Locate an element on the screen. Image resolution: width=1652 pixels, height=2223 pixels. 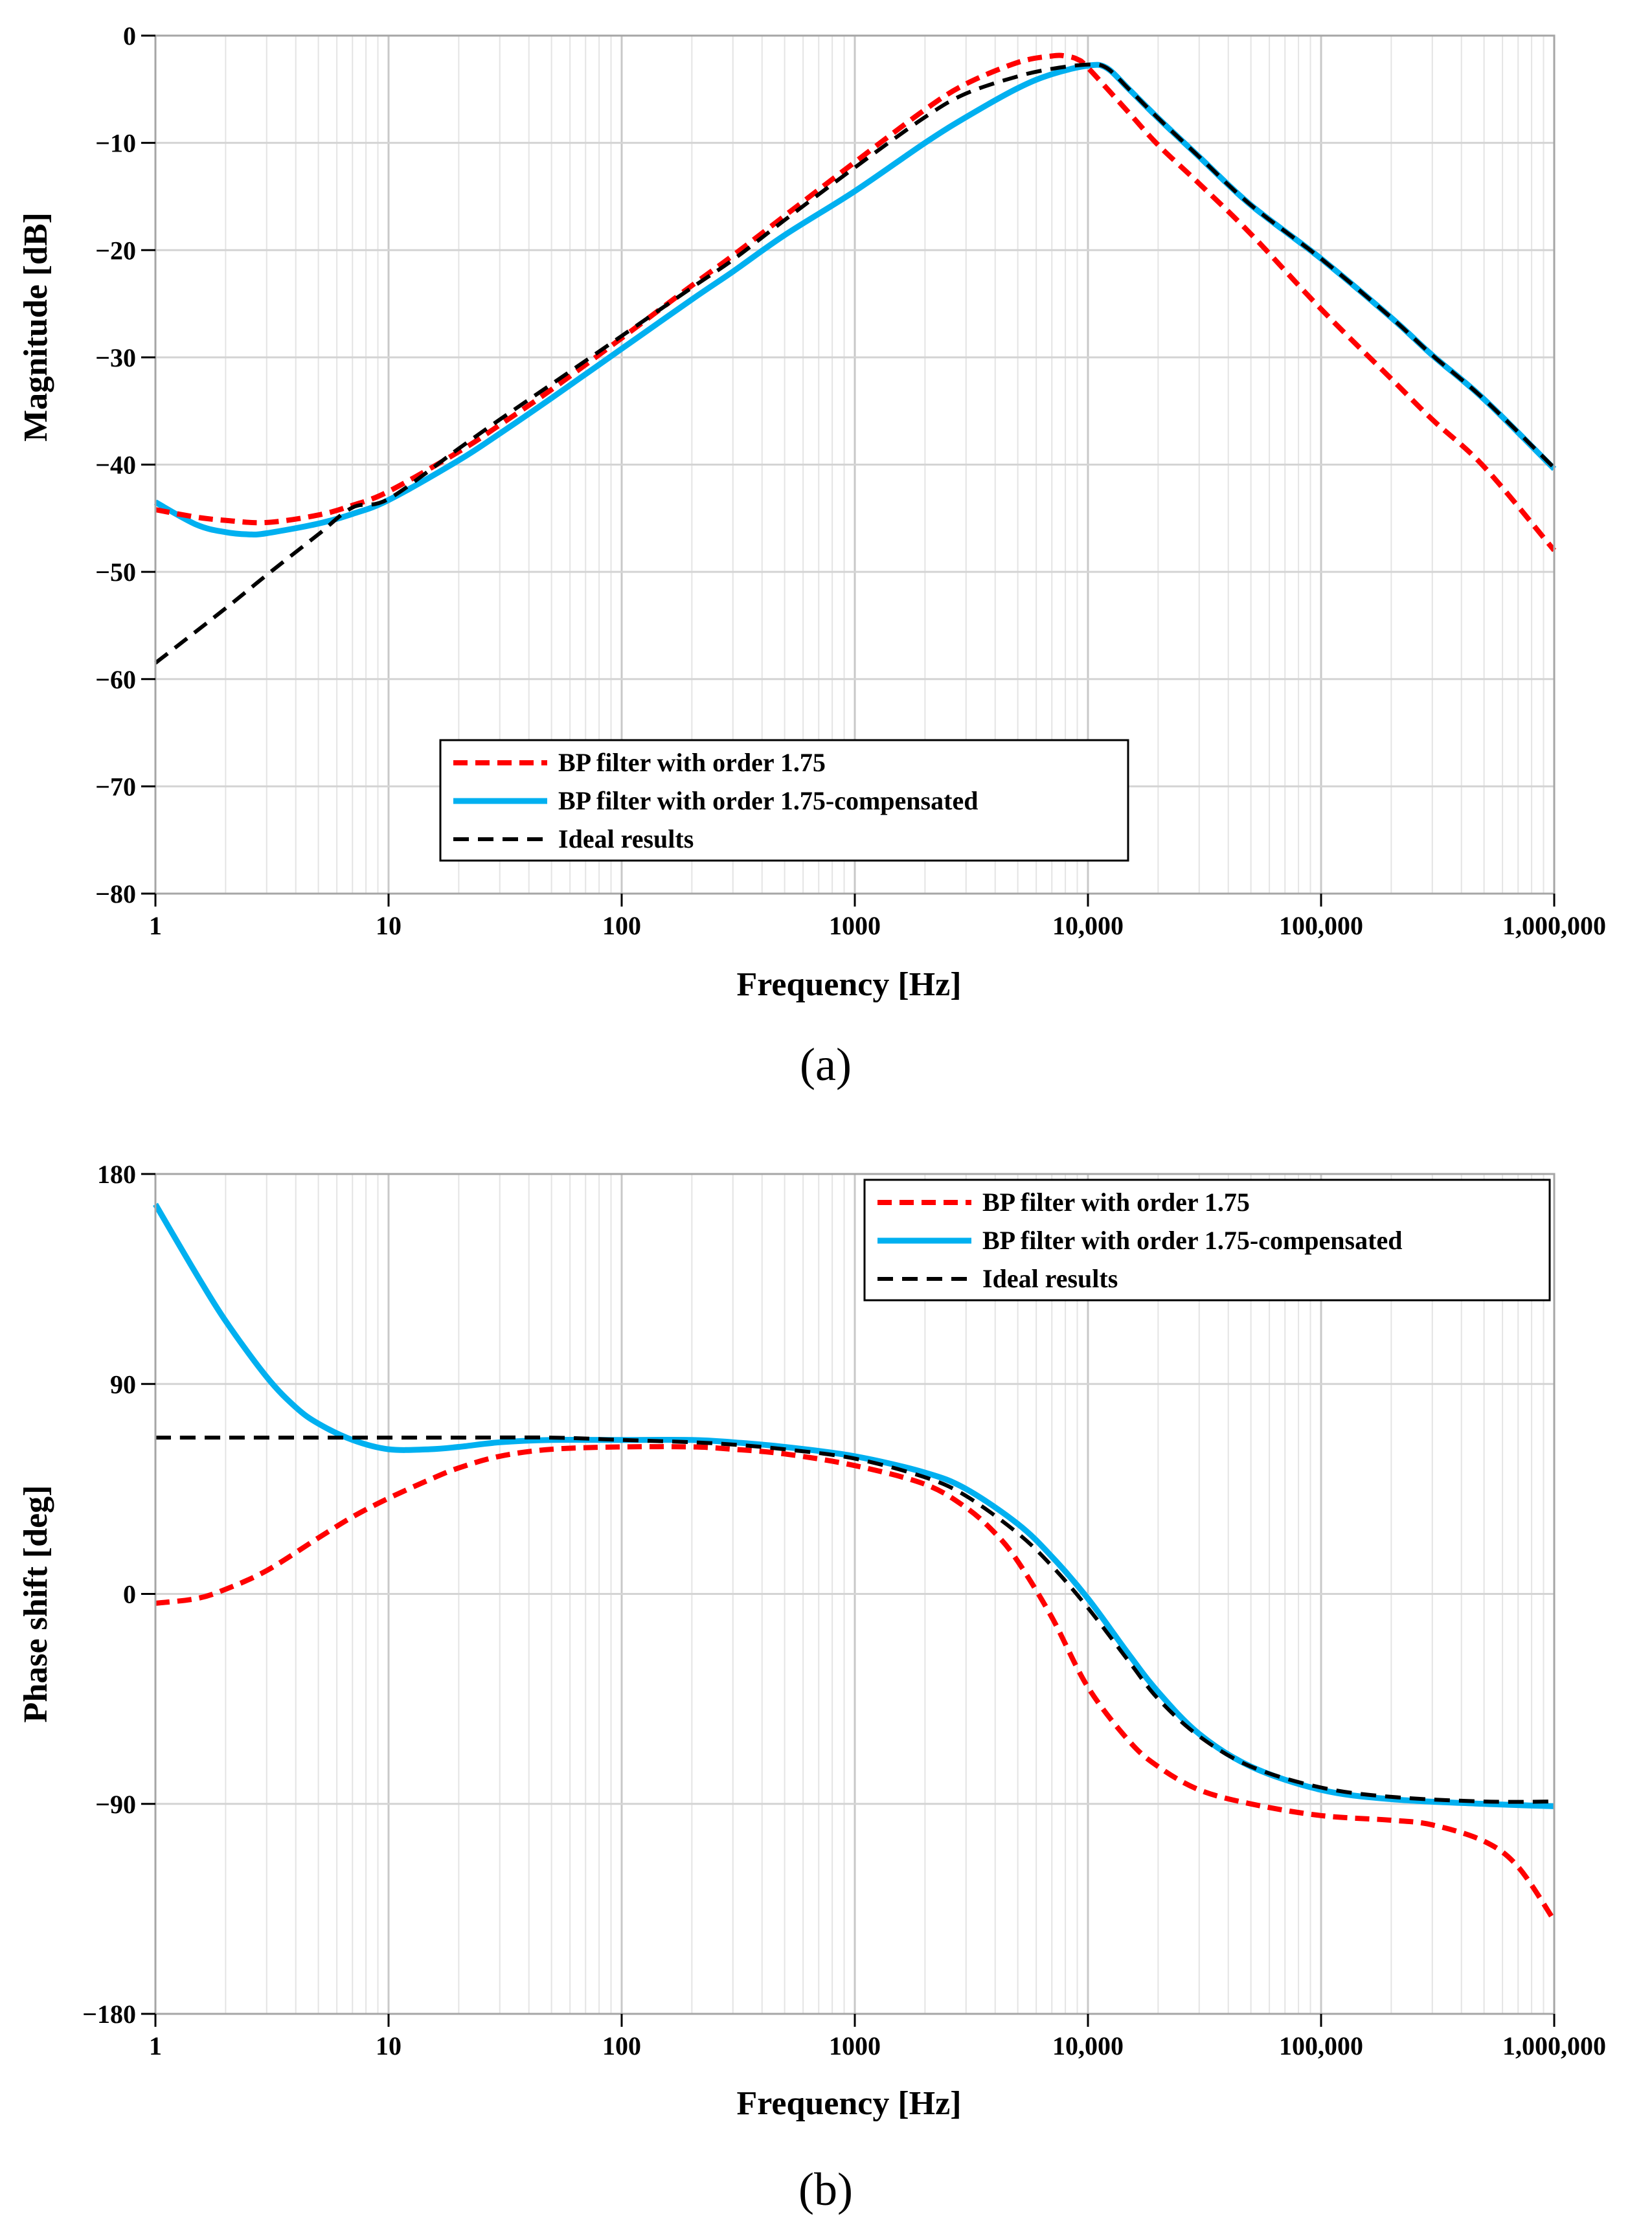
magnitude-x-axis-title: Frequency [Hz] is located at coordinates (849, 984).